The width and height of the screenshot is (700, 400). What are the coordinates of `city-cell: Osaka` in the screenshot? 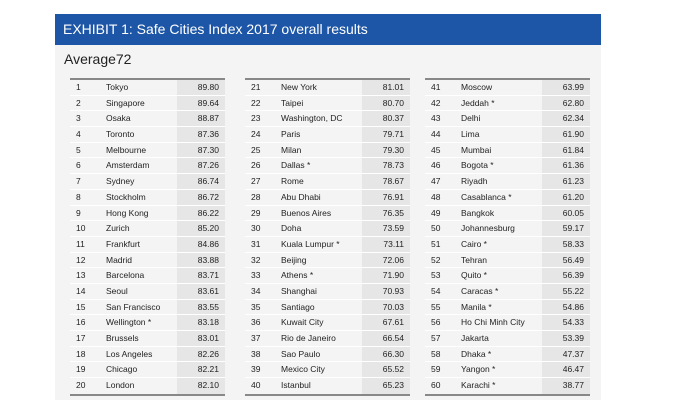 It's located at (118, 118).